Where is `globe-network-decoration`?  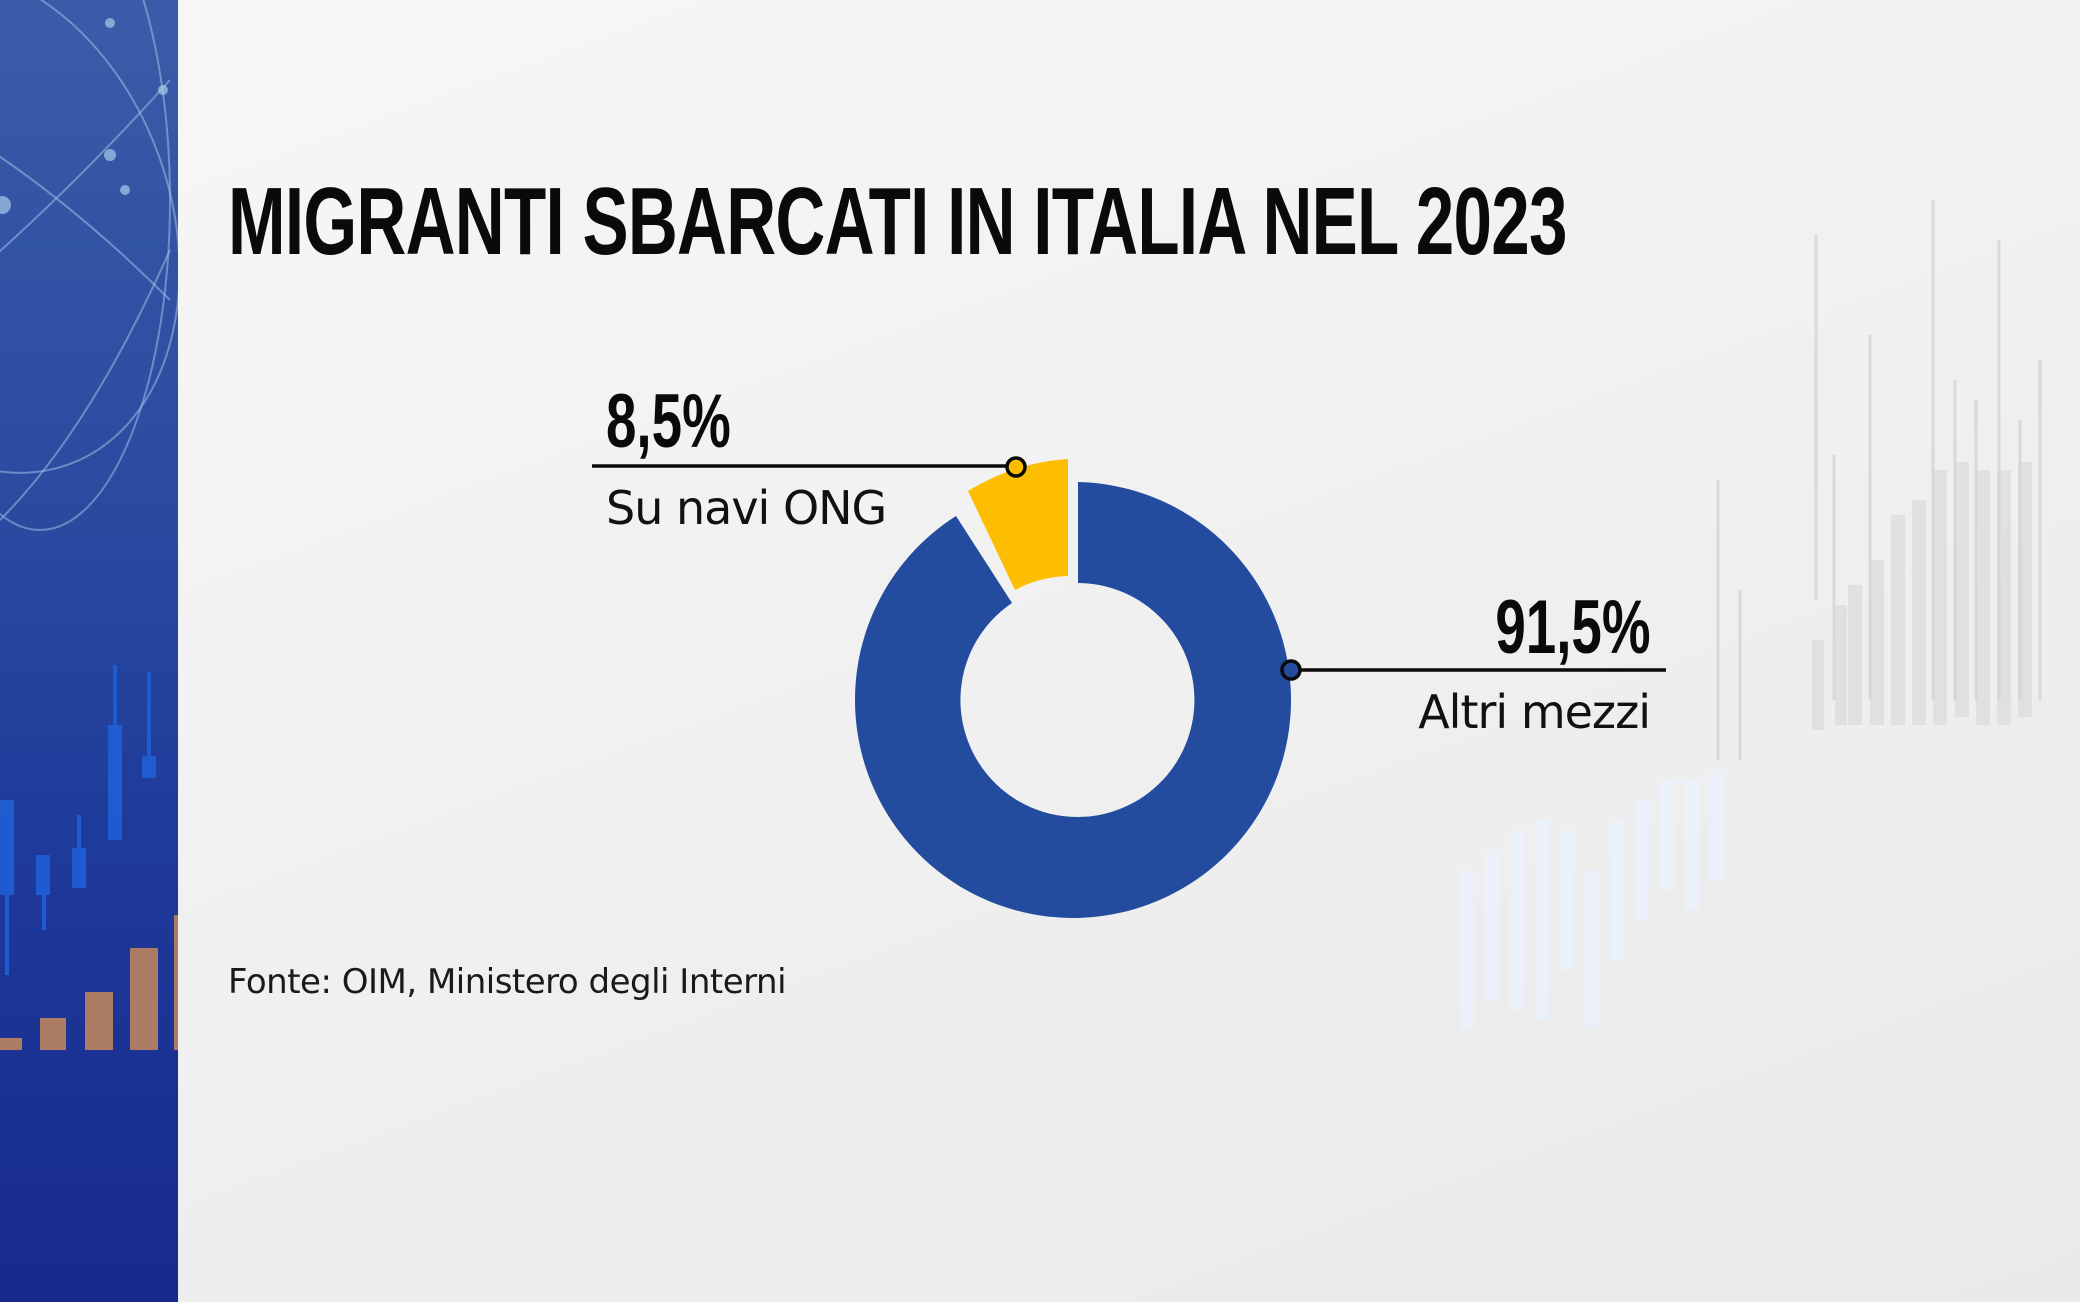 globe-network-decoration is located at coordinates (89, 525).